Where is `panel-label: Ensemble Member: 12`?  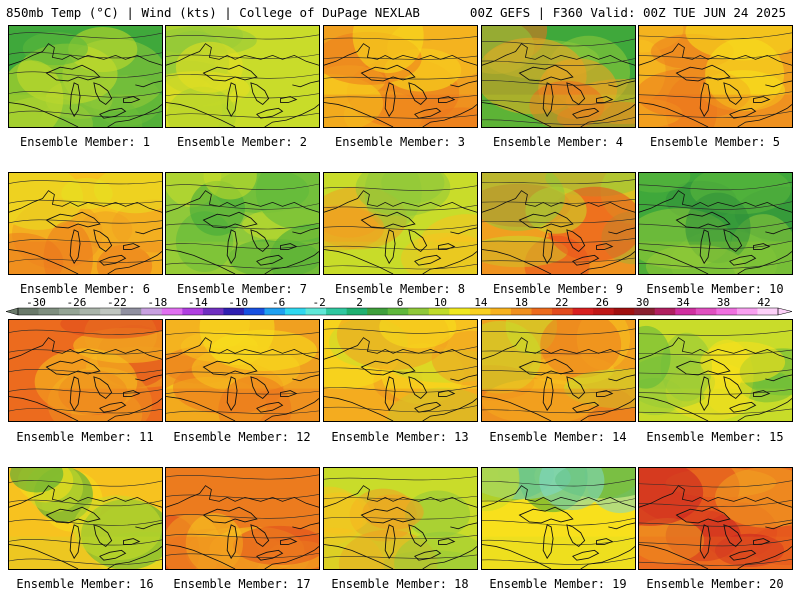
panel-label: Ensemble Member: 12 is located at coordinates (242, 437).